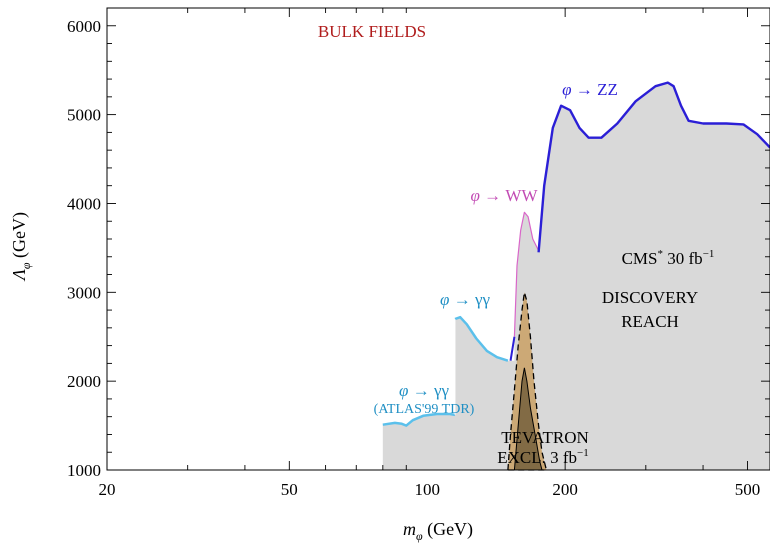  I want to click on y-tick-label: 2000, so click(84, 381).